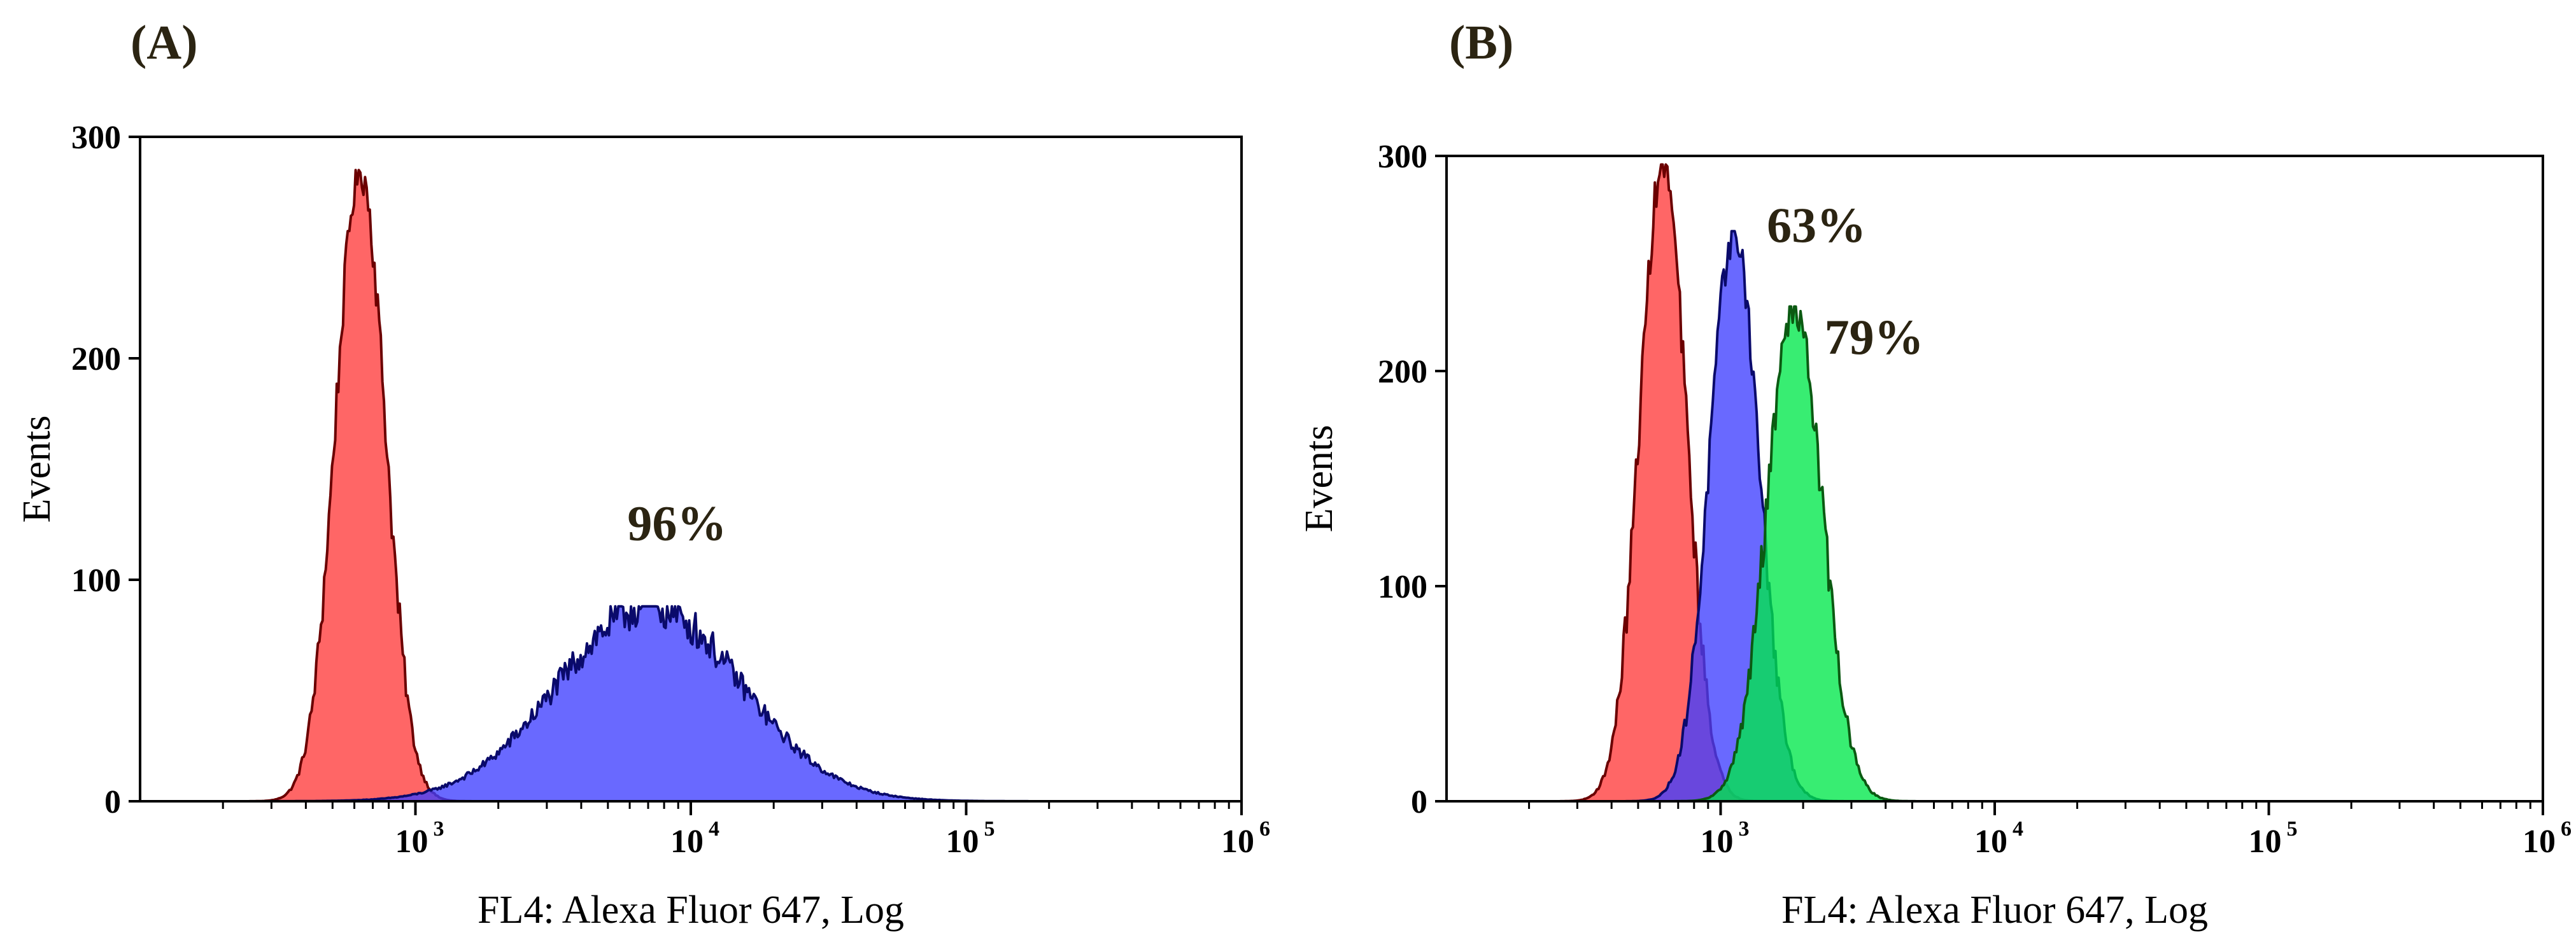 The width and height of the screenshot is (2576, 947). What do you see at coordinates (691, 910) in the screenshot?
I see `panel-a-x-label: FL4: Alexa Fluor 647, Log` at bounding box center [691, 910].